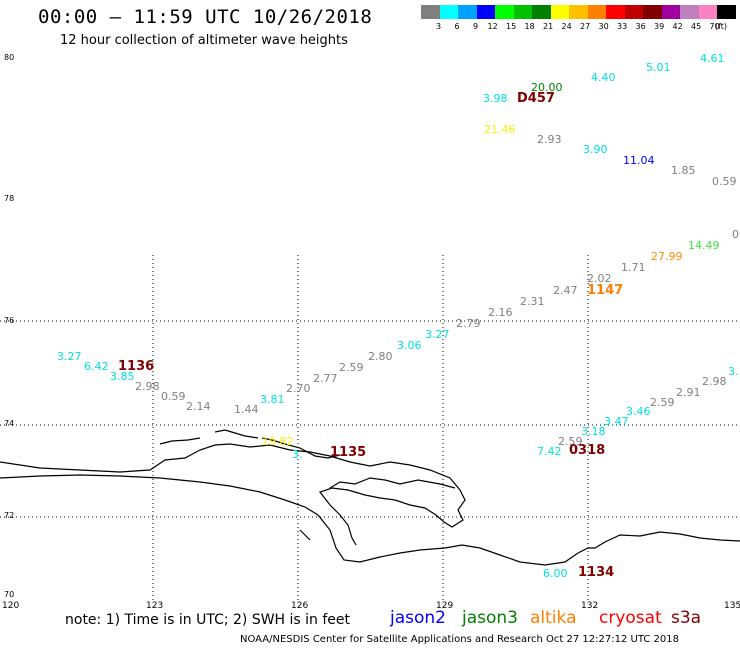 This screenshot has height=650, width=740. Describe the element at coordinates (9, 594) in the screenshot. I see `y-tick-label: 70` at that location.